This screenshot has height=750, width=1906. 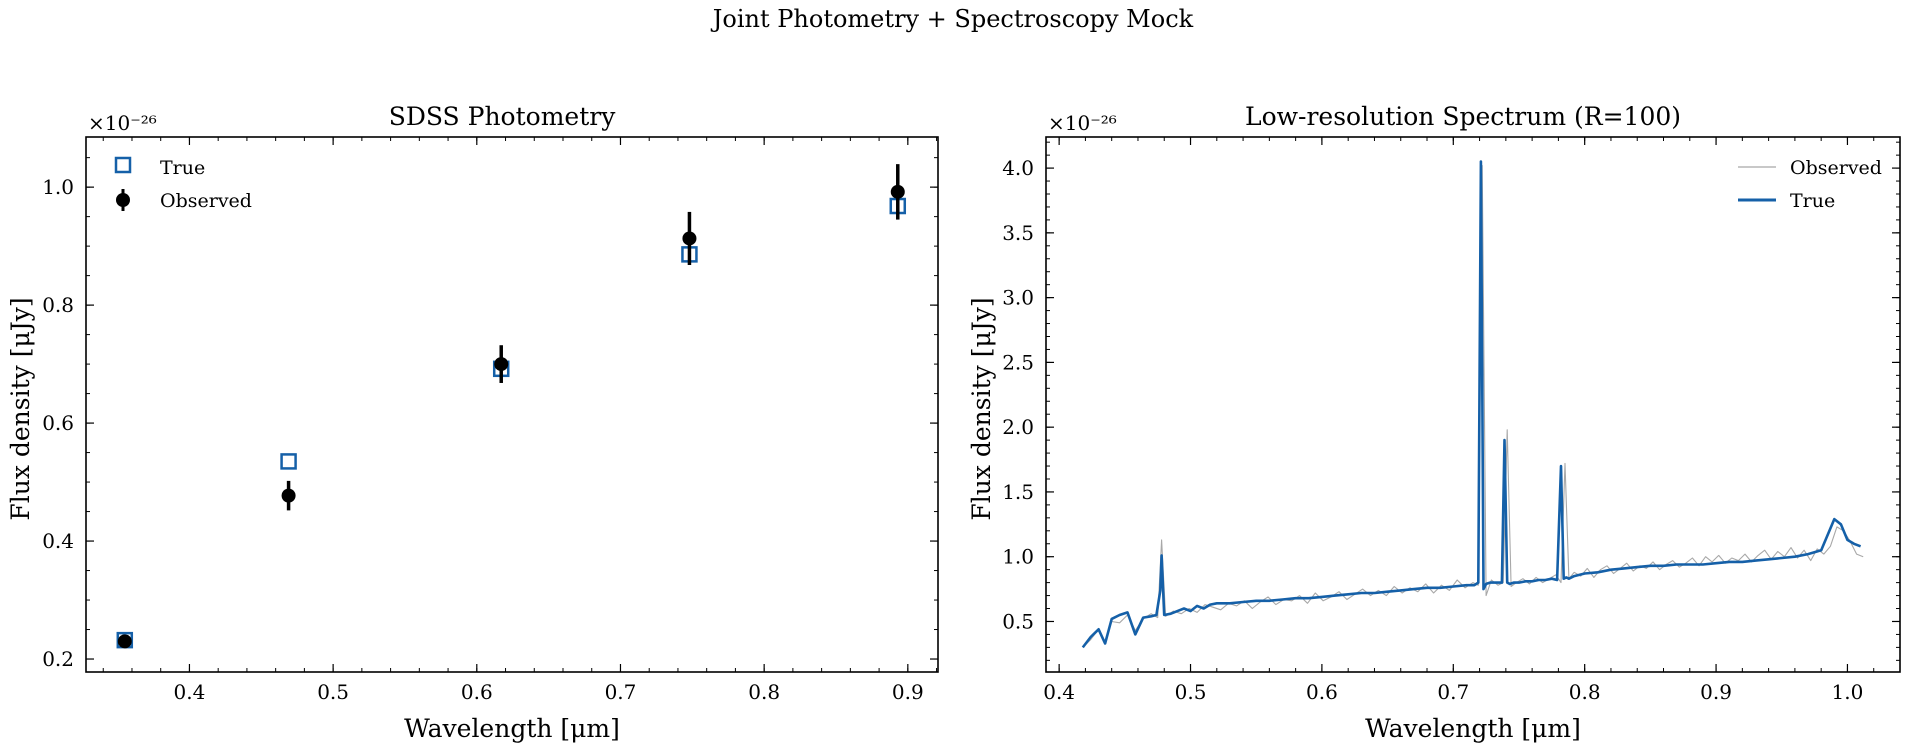 I want to click on spectrum-xtick-label: 0.4, so click(x=1059, y=692).